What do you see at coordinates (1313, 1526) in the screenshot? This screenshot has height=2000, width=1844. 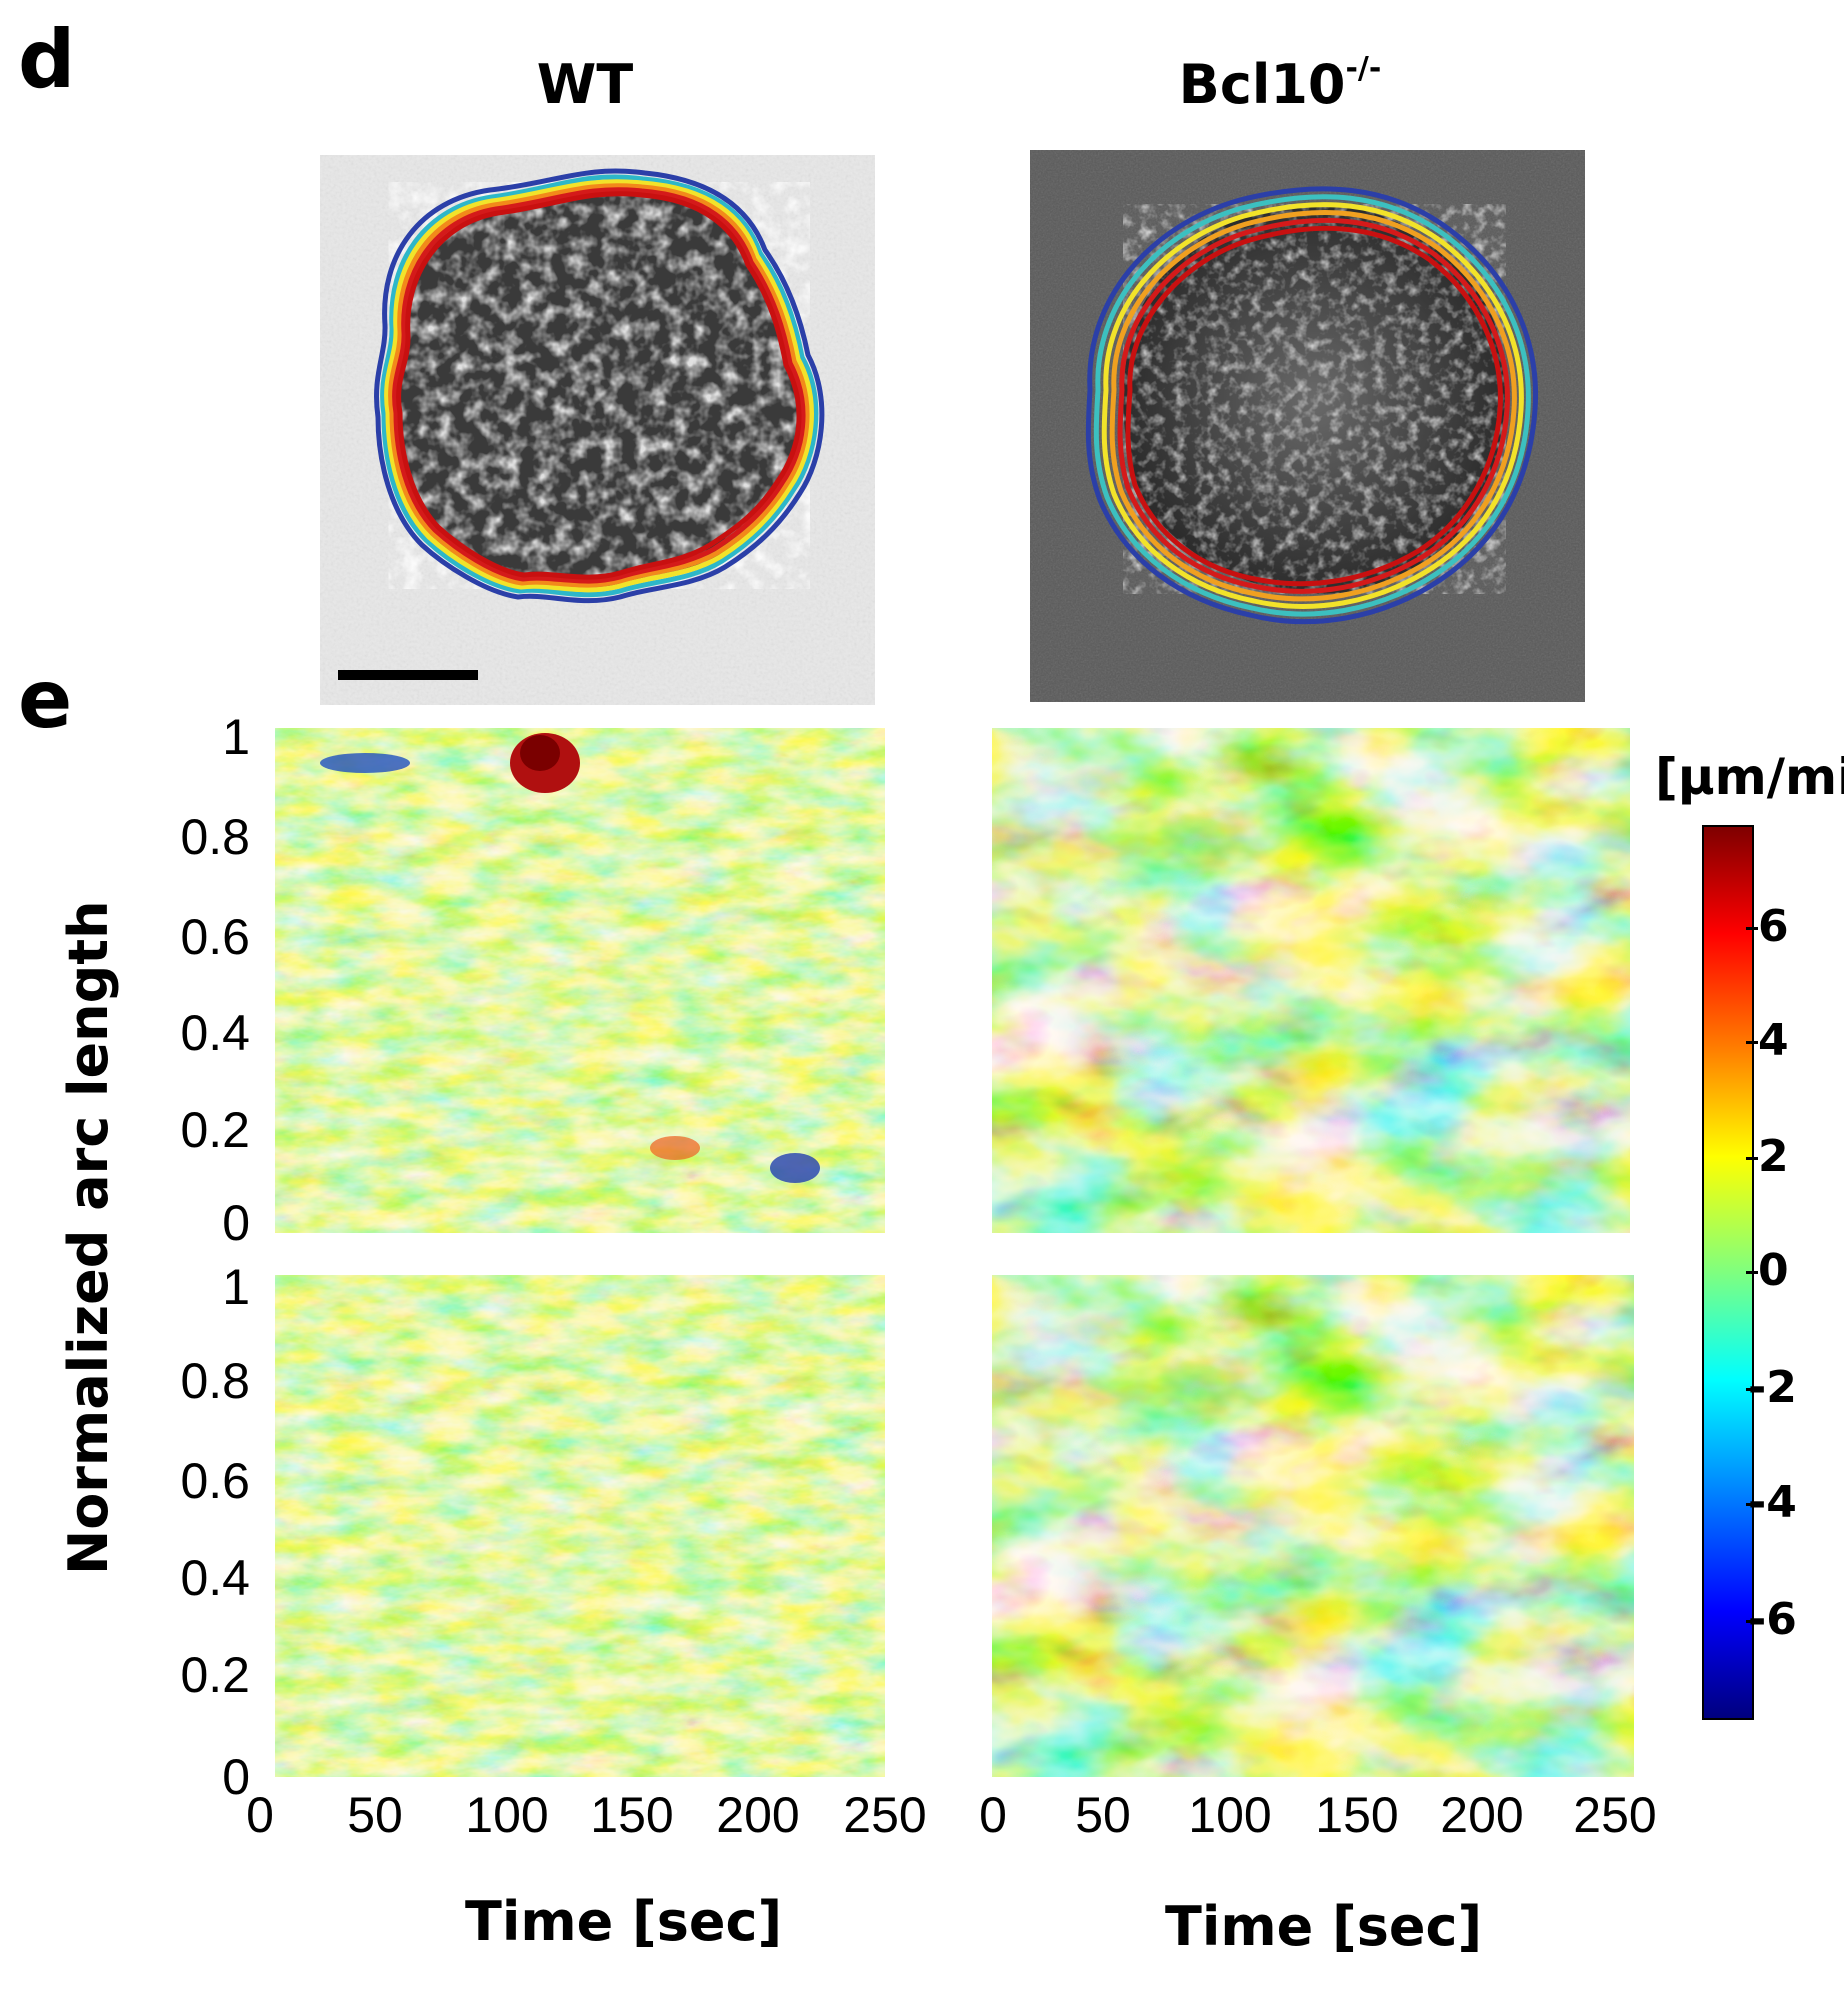 I see `kymograph-bcl10-bottom` at bounding box center [1313, 1526].